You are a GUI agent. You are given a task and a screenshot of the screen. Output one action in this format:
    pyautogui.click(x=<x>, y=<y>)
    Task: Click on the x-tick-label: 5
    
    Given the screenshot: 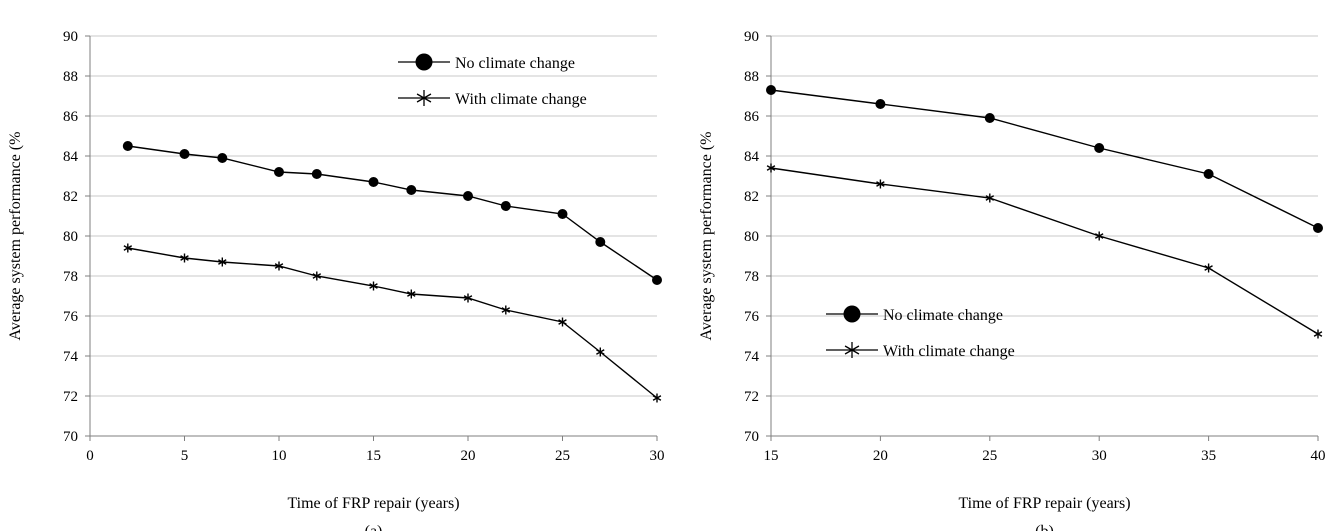 What is the action you would take?
    pyautogui.click(x=185, y=456)
    